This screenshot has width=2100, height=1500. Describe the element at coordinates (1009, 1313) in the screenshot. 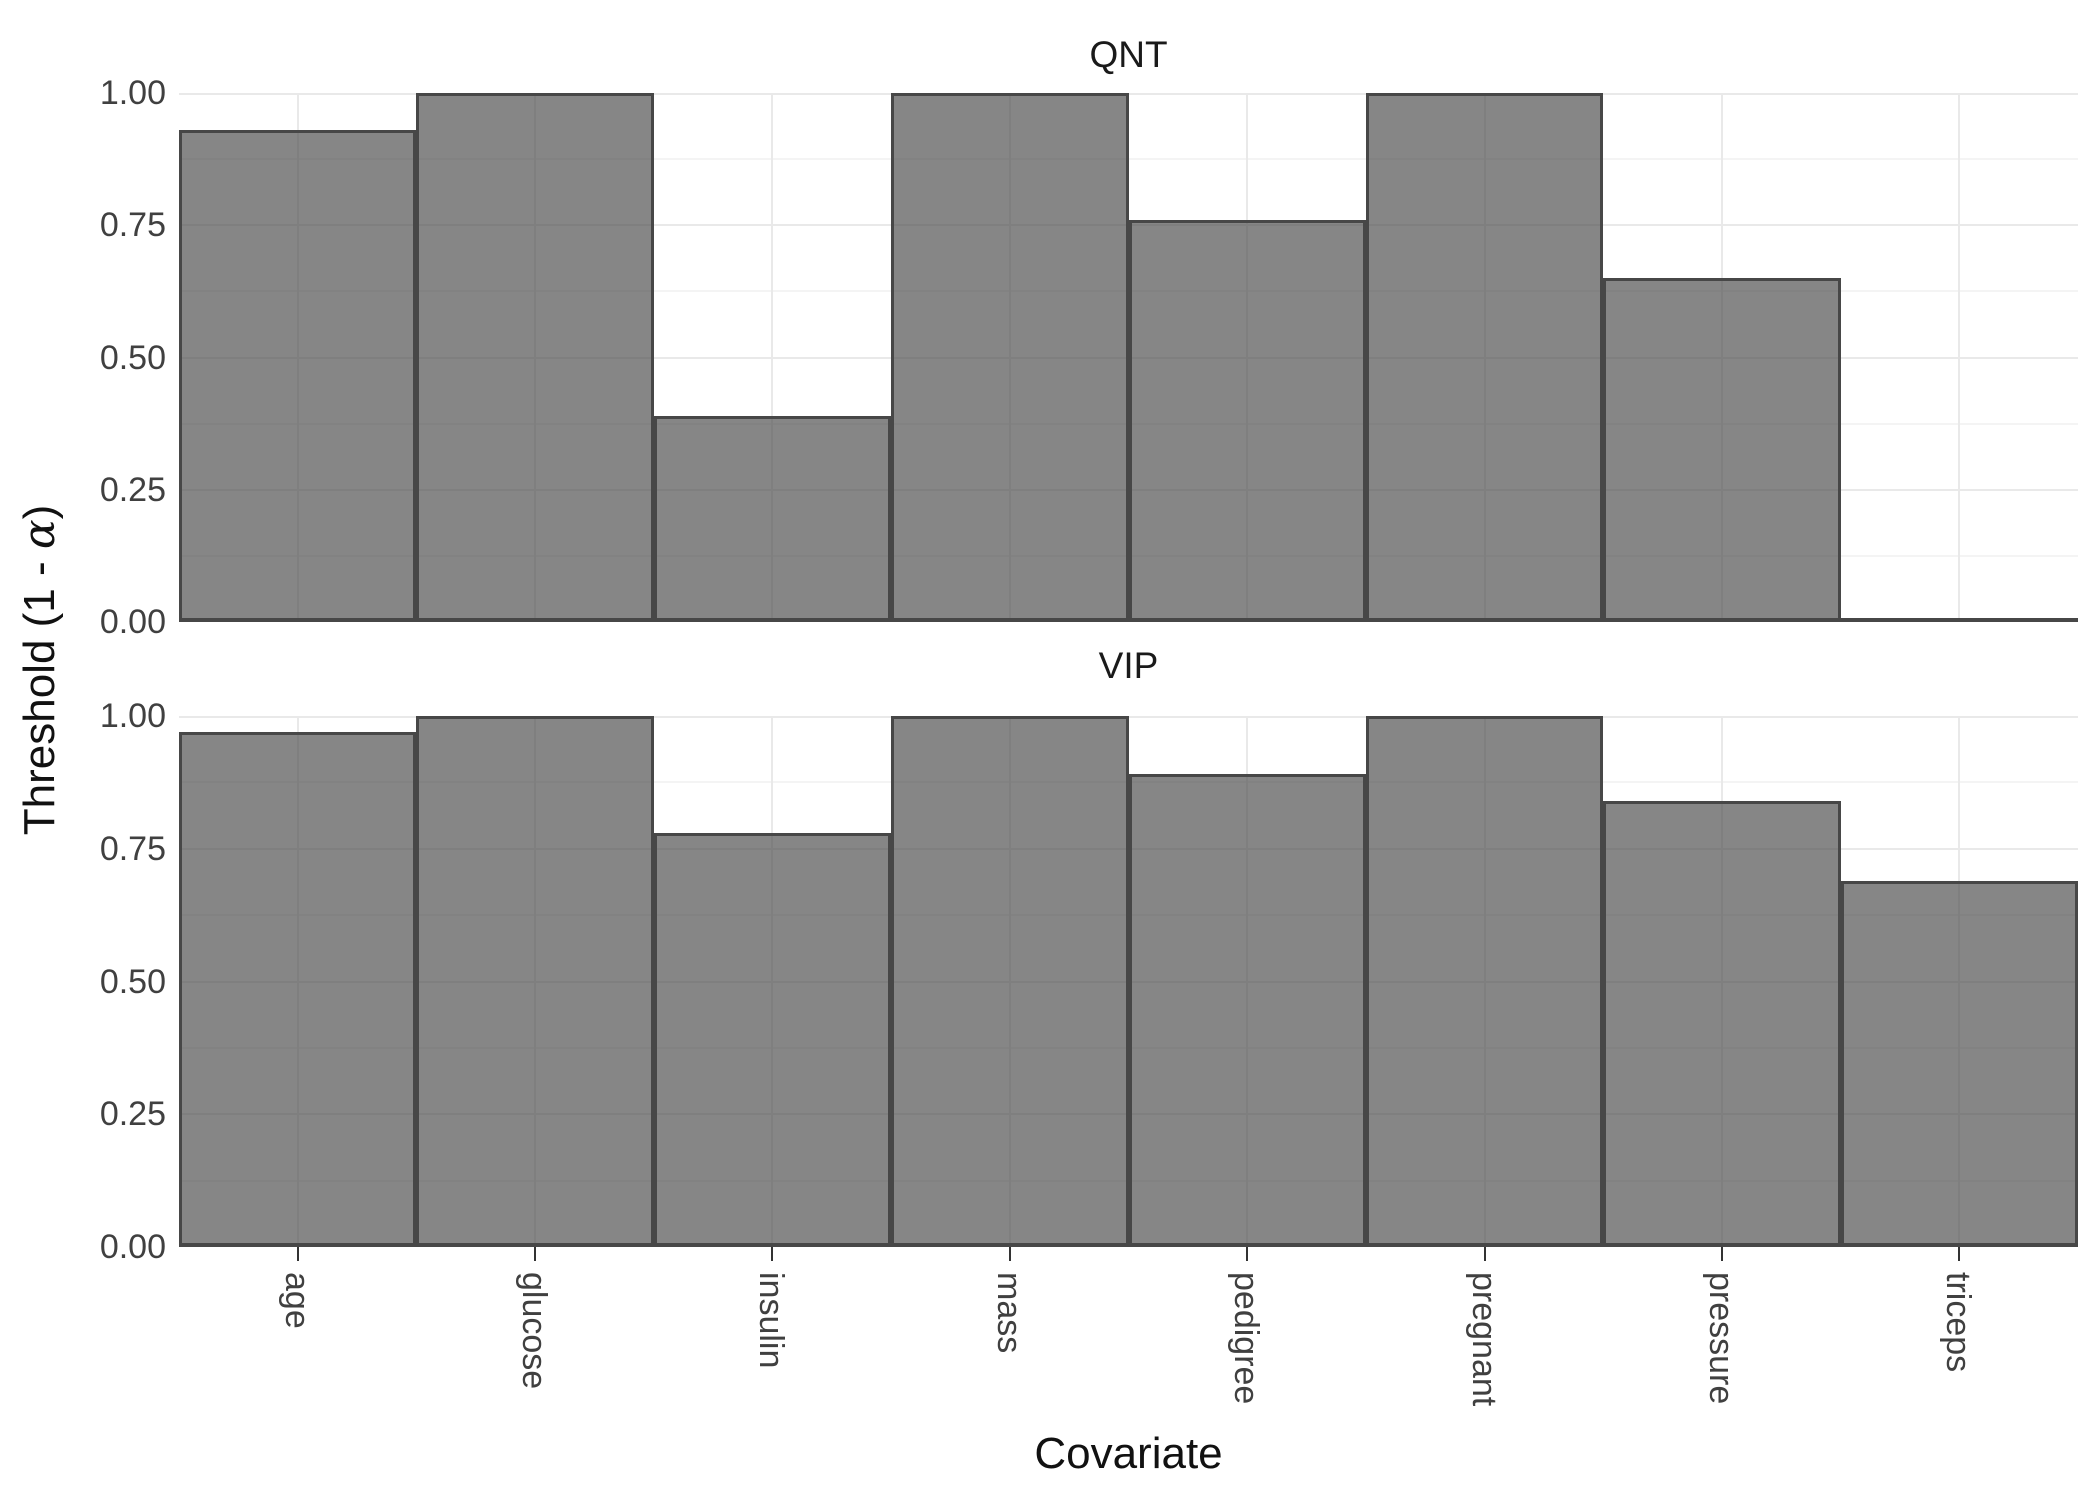

I see `x-category-label-mass: mass` at that location.